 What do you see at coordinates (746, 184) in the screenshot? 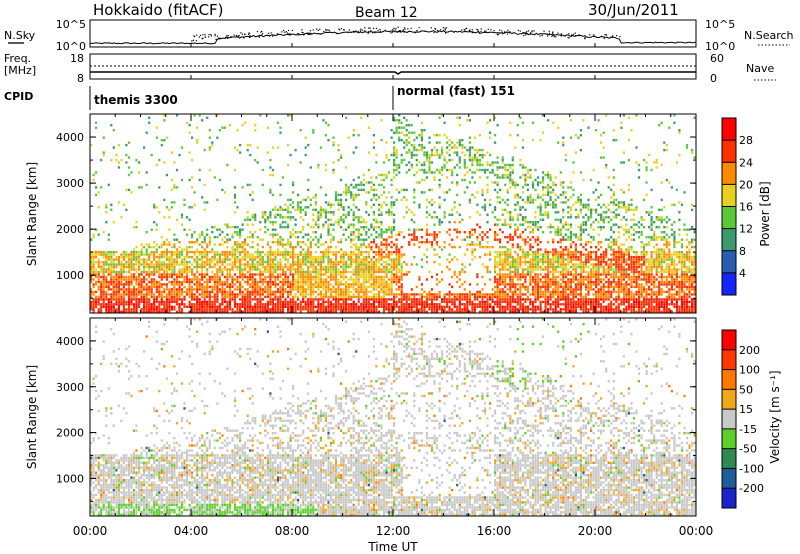
I see `power-colorbar-label: 20` at bounding box center [746, 184].